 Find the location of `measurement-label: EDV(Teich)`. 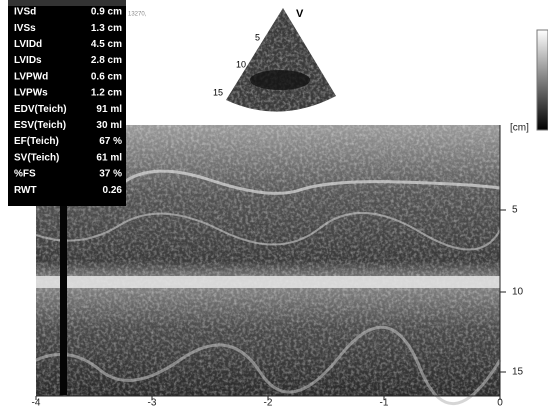

measurement-label: EDV(Teich) is located at coordinates (40, 109).